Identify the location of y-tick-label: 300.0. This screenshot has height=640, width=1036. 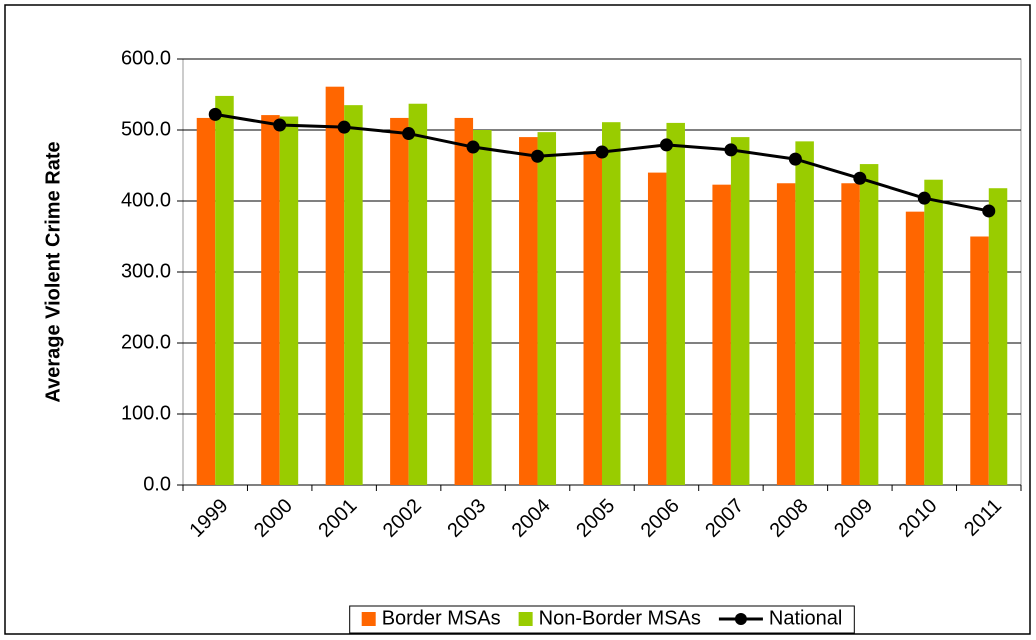
(146, 271).